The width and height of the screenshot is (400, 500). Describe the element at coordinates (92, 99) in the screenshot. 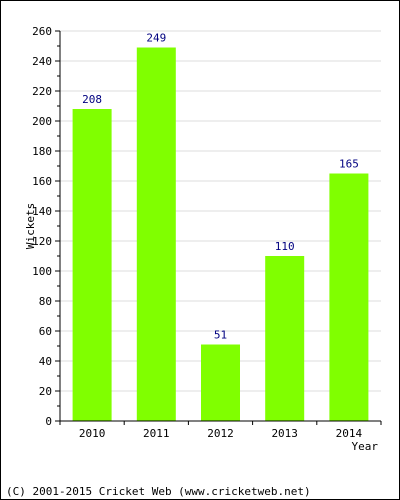

I see `data-label-2010: 208` at that location.